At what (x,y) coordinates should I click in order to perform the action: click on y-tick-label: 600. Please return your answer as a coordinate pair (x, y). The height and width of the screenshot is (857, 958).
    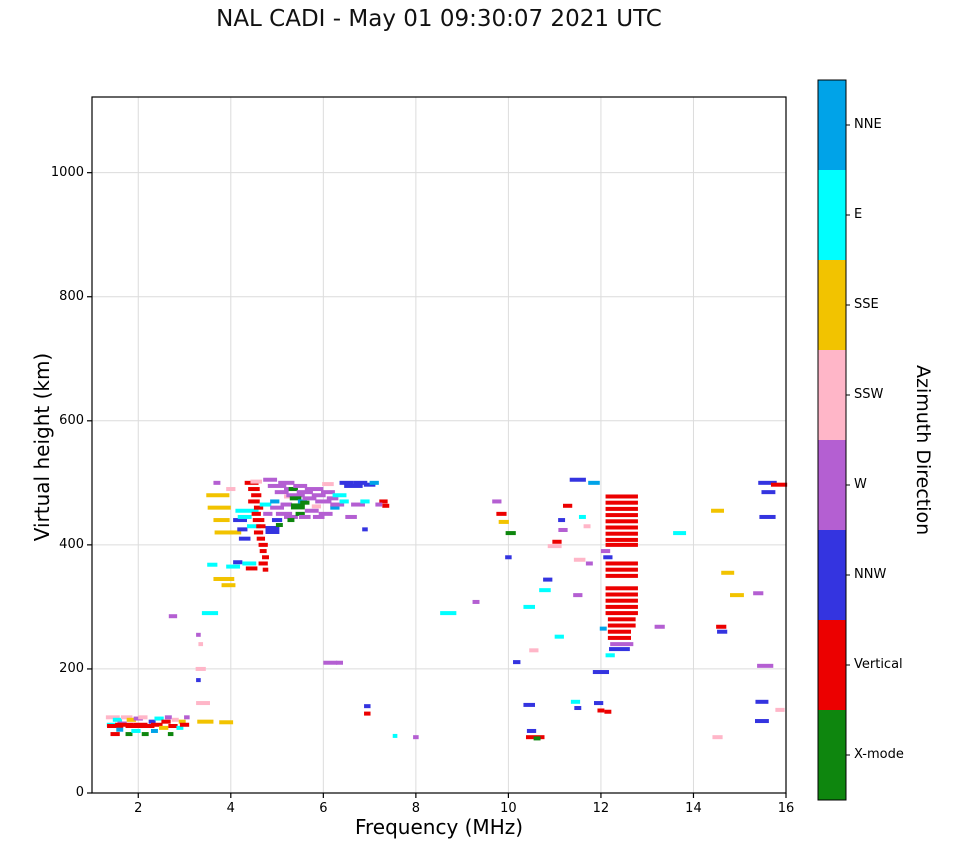
    Looking at the image, I should click on (71, 420).